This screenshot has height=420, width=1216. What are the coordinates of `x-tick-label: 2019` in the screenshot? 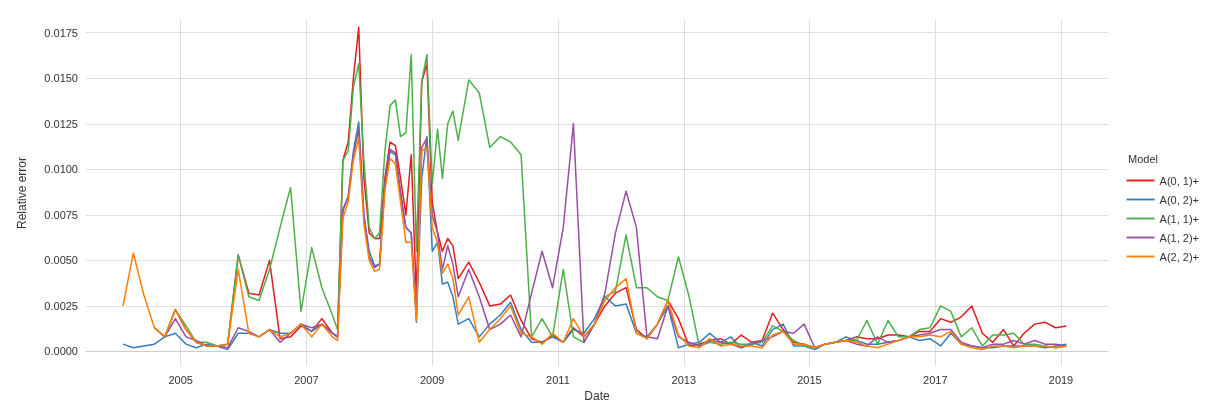 It's located at (1061, 379).